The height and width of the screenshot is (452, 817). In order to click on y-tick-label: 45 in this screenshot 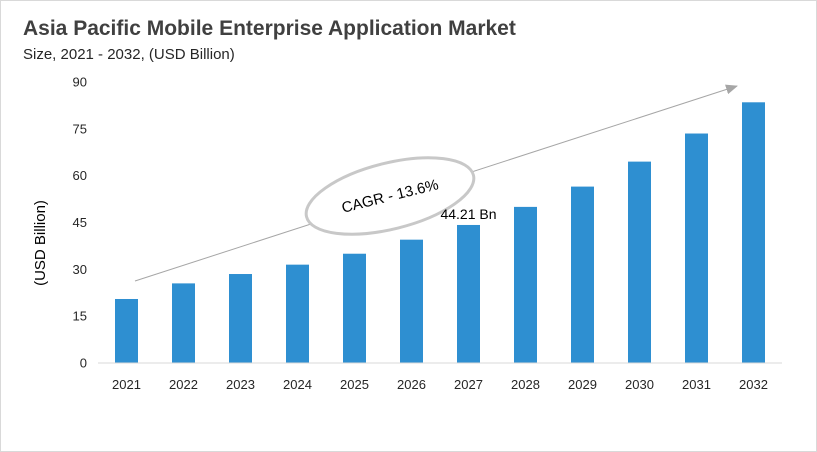, I will do `click(80, 222)`.